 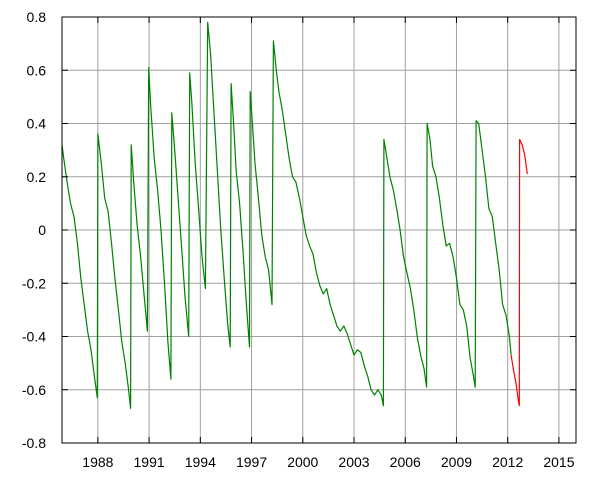 I want to click on x-tick-label: 2006, so click(x=405, y=462).